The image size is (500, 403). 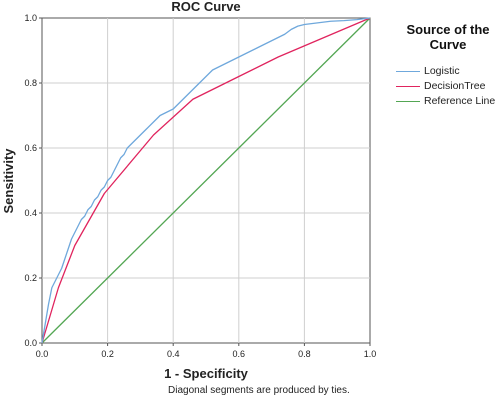 I want to click on x-tick-label: 0.8, so click(x=304, y=354).